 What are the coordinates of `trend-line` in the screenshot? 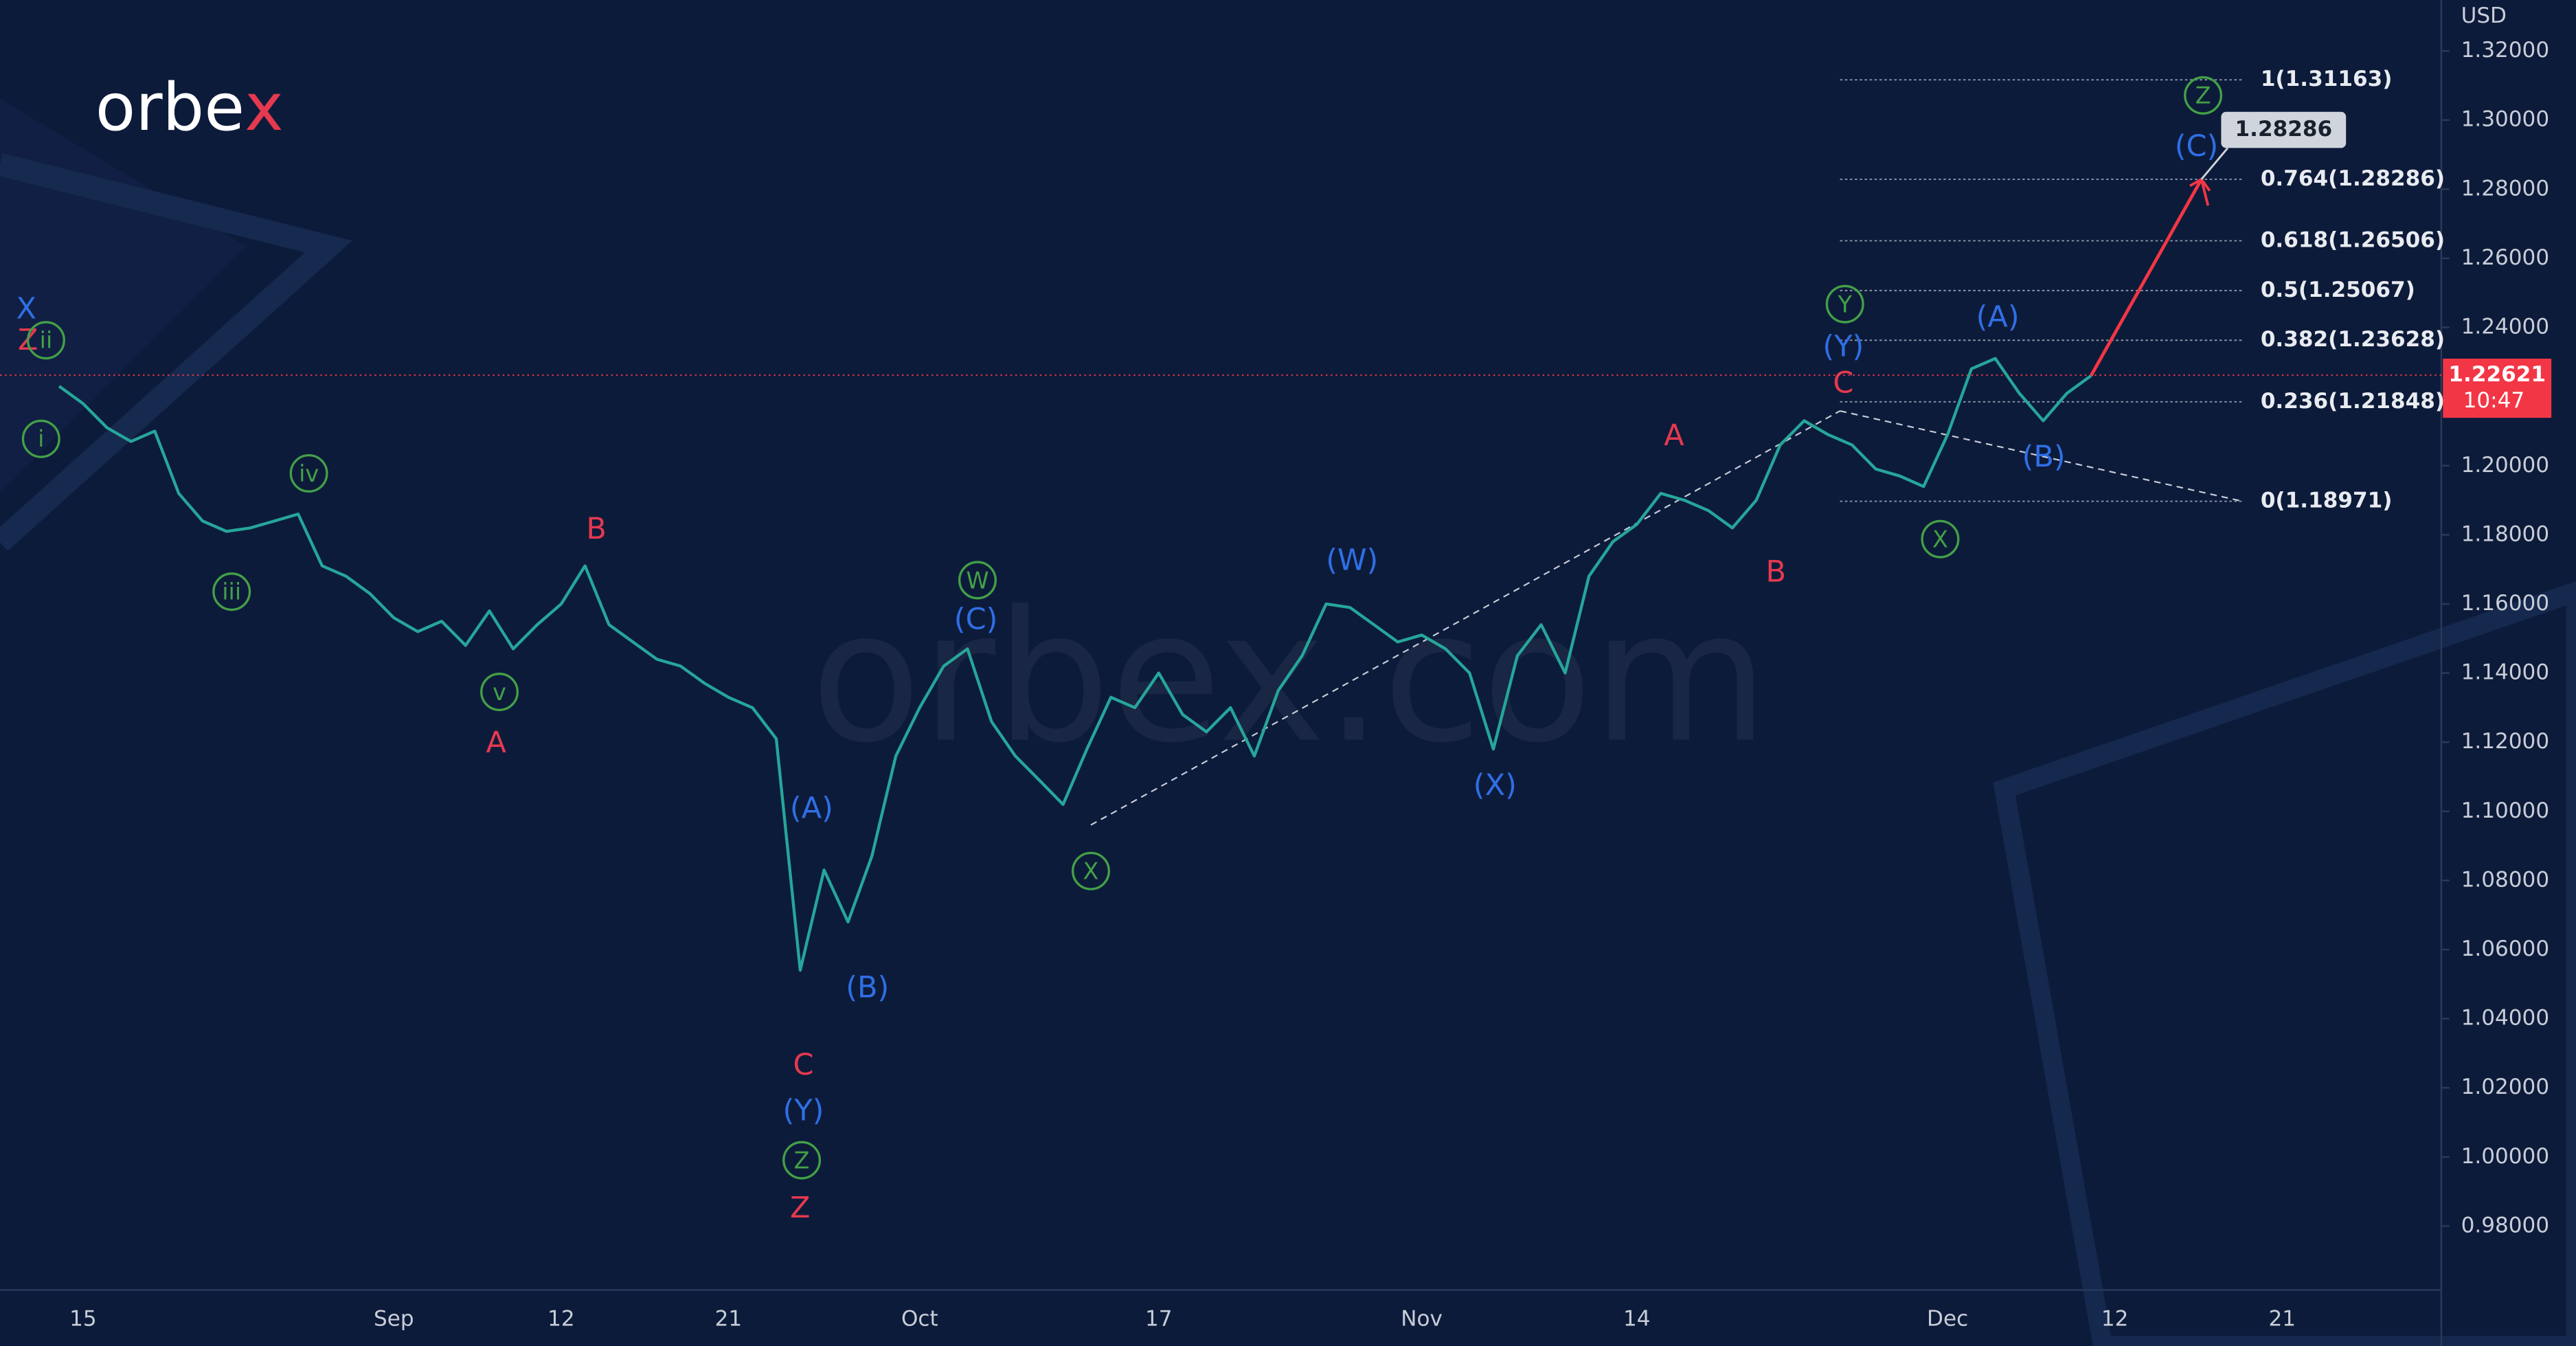 It's located at (1465, 618).